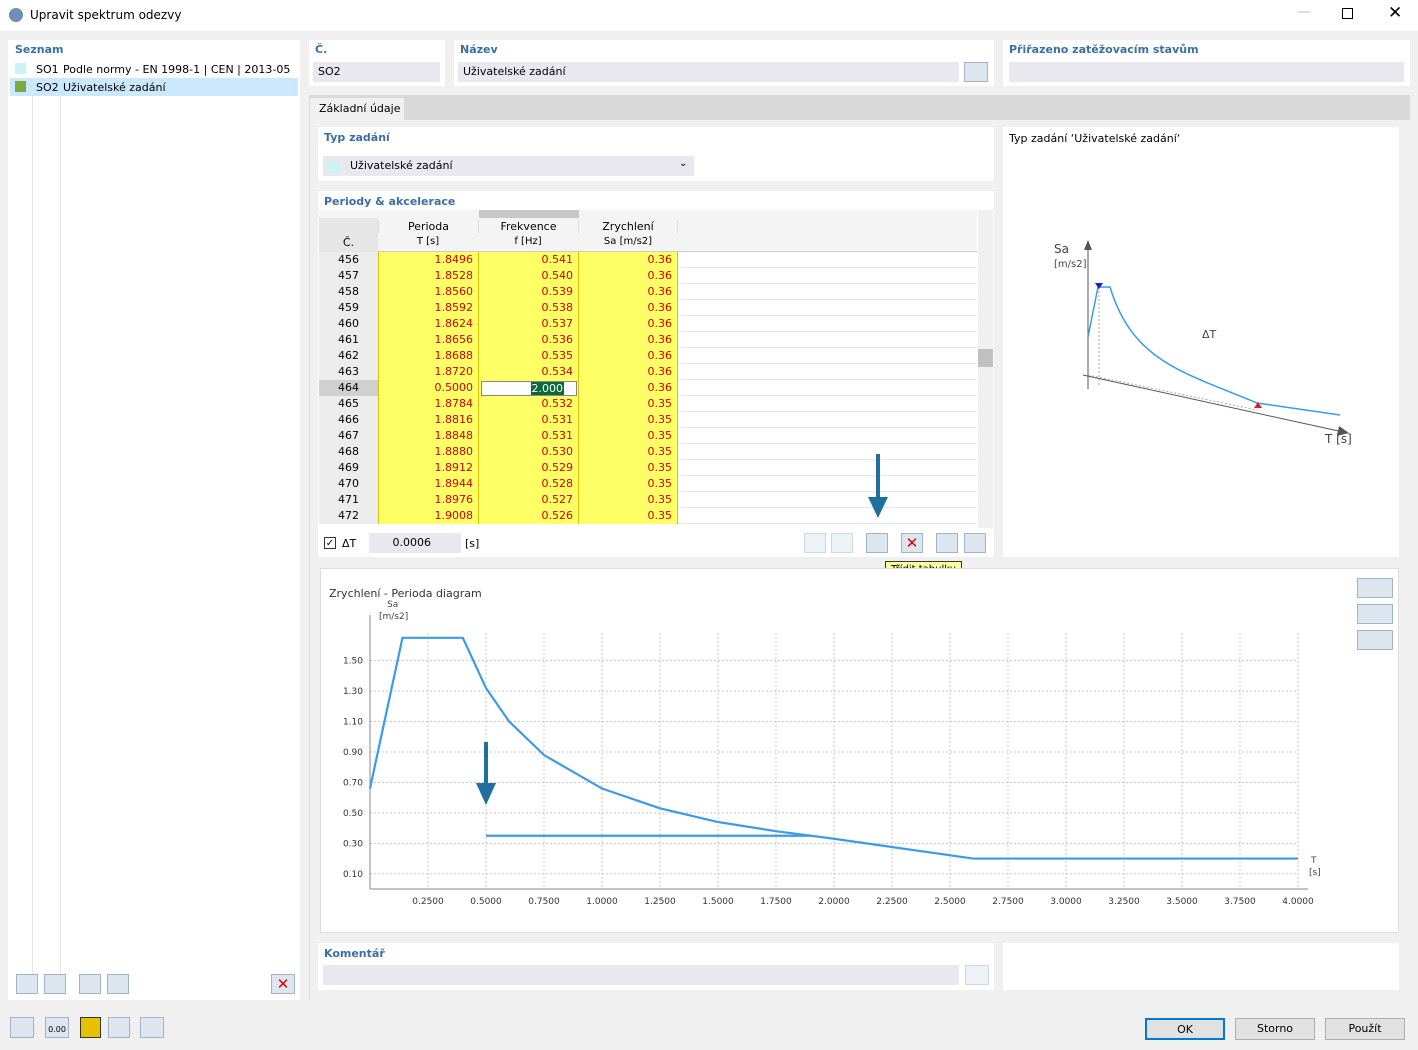 Image resolution: width=1418 pixels, height=1050 pixels. What do you see at coordinates (428, 516) in the screenshot?
I see `table-cell: 1.9008` at bounding box center [428, 516].